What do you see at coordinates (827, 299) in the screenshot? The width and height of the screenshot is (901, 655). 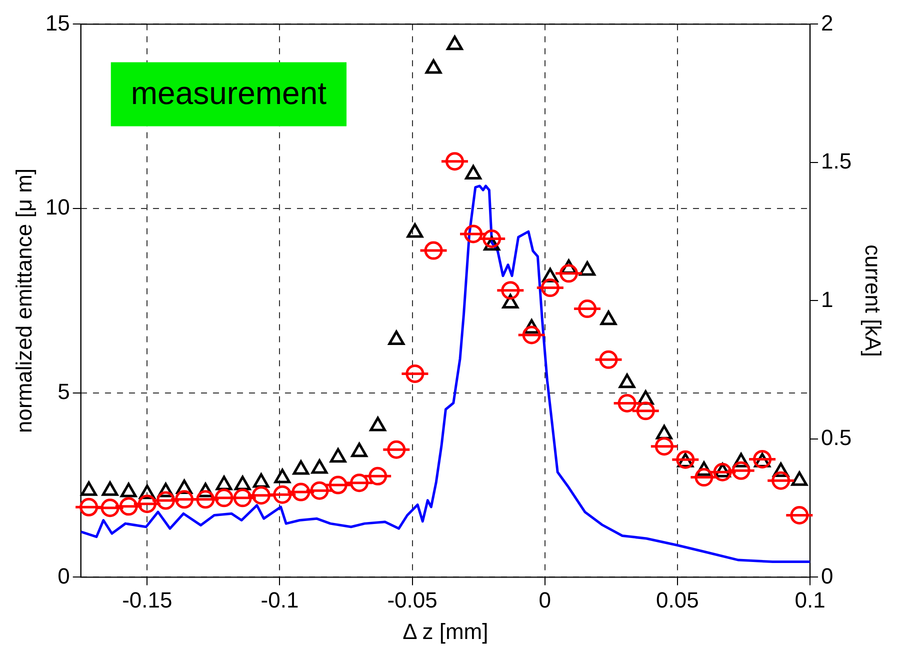 I see `y2-tick-label: 1` at bounding box center [827, 299].